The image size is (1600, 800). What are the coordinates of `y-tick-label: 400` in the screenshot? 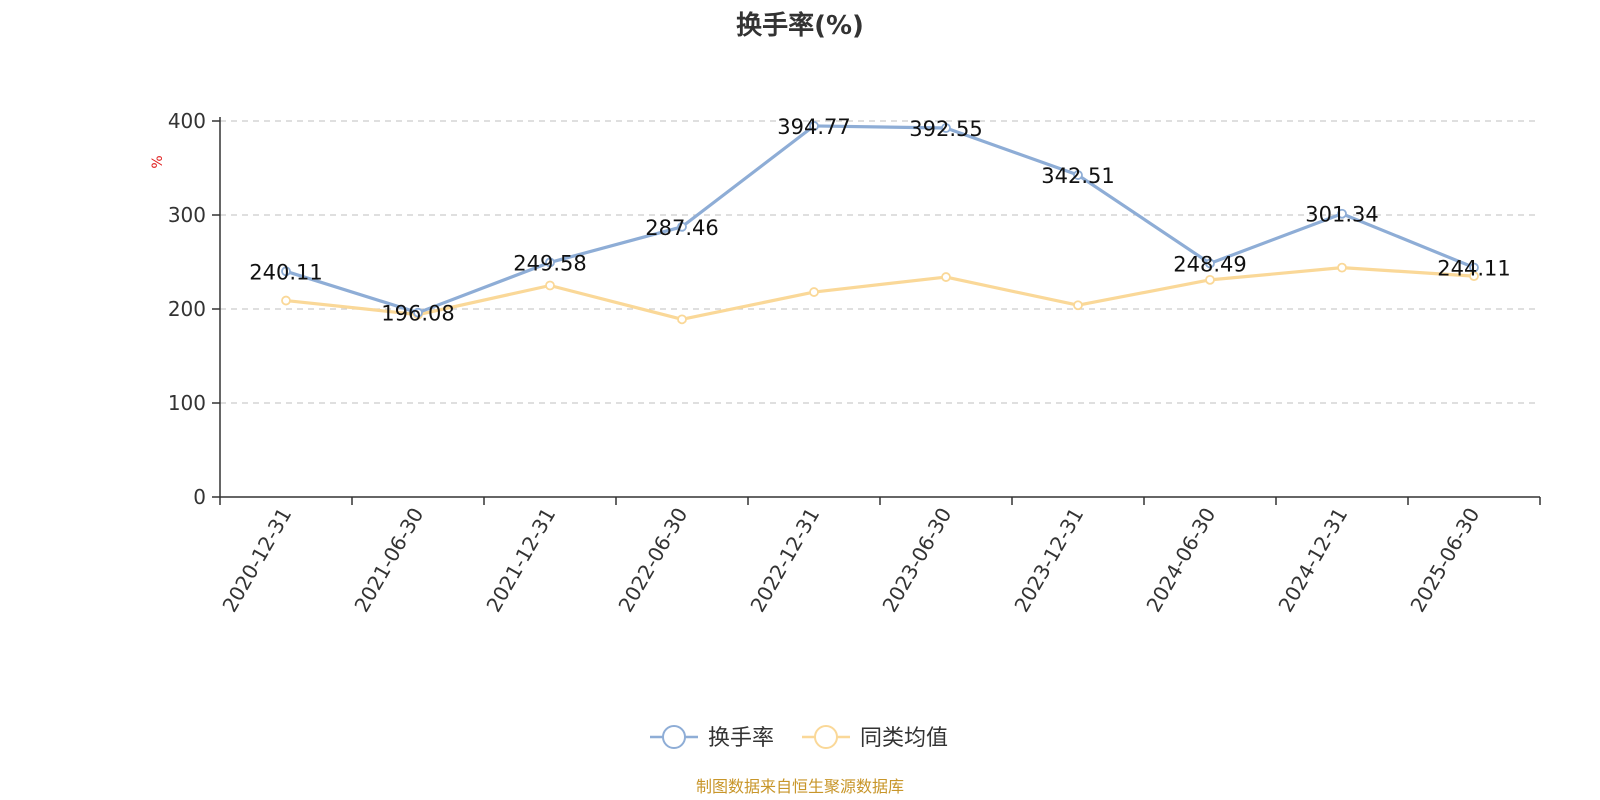 It's located at (187, 121).